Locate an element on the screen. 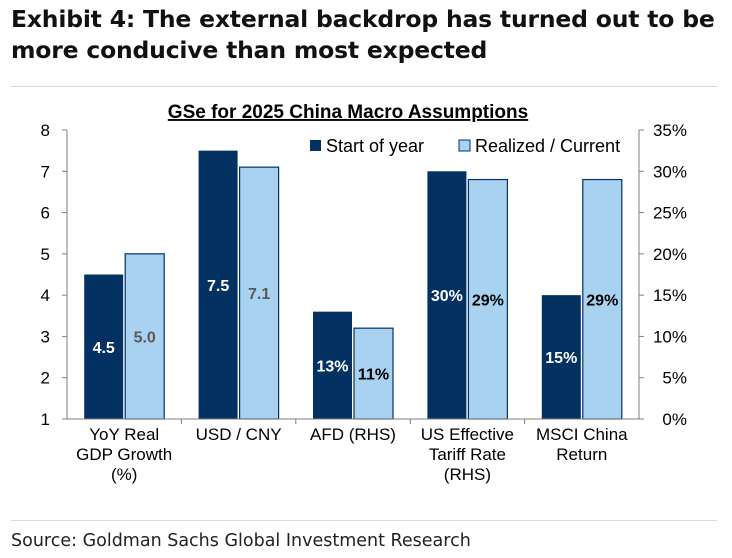 This screenshot has width=732, height=558. right-tick-label: 0% is located at coordinates (674, 419).